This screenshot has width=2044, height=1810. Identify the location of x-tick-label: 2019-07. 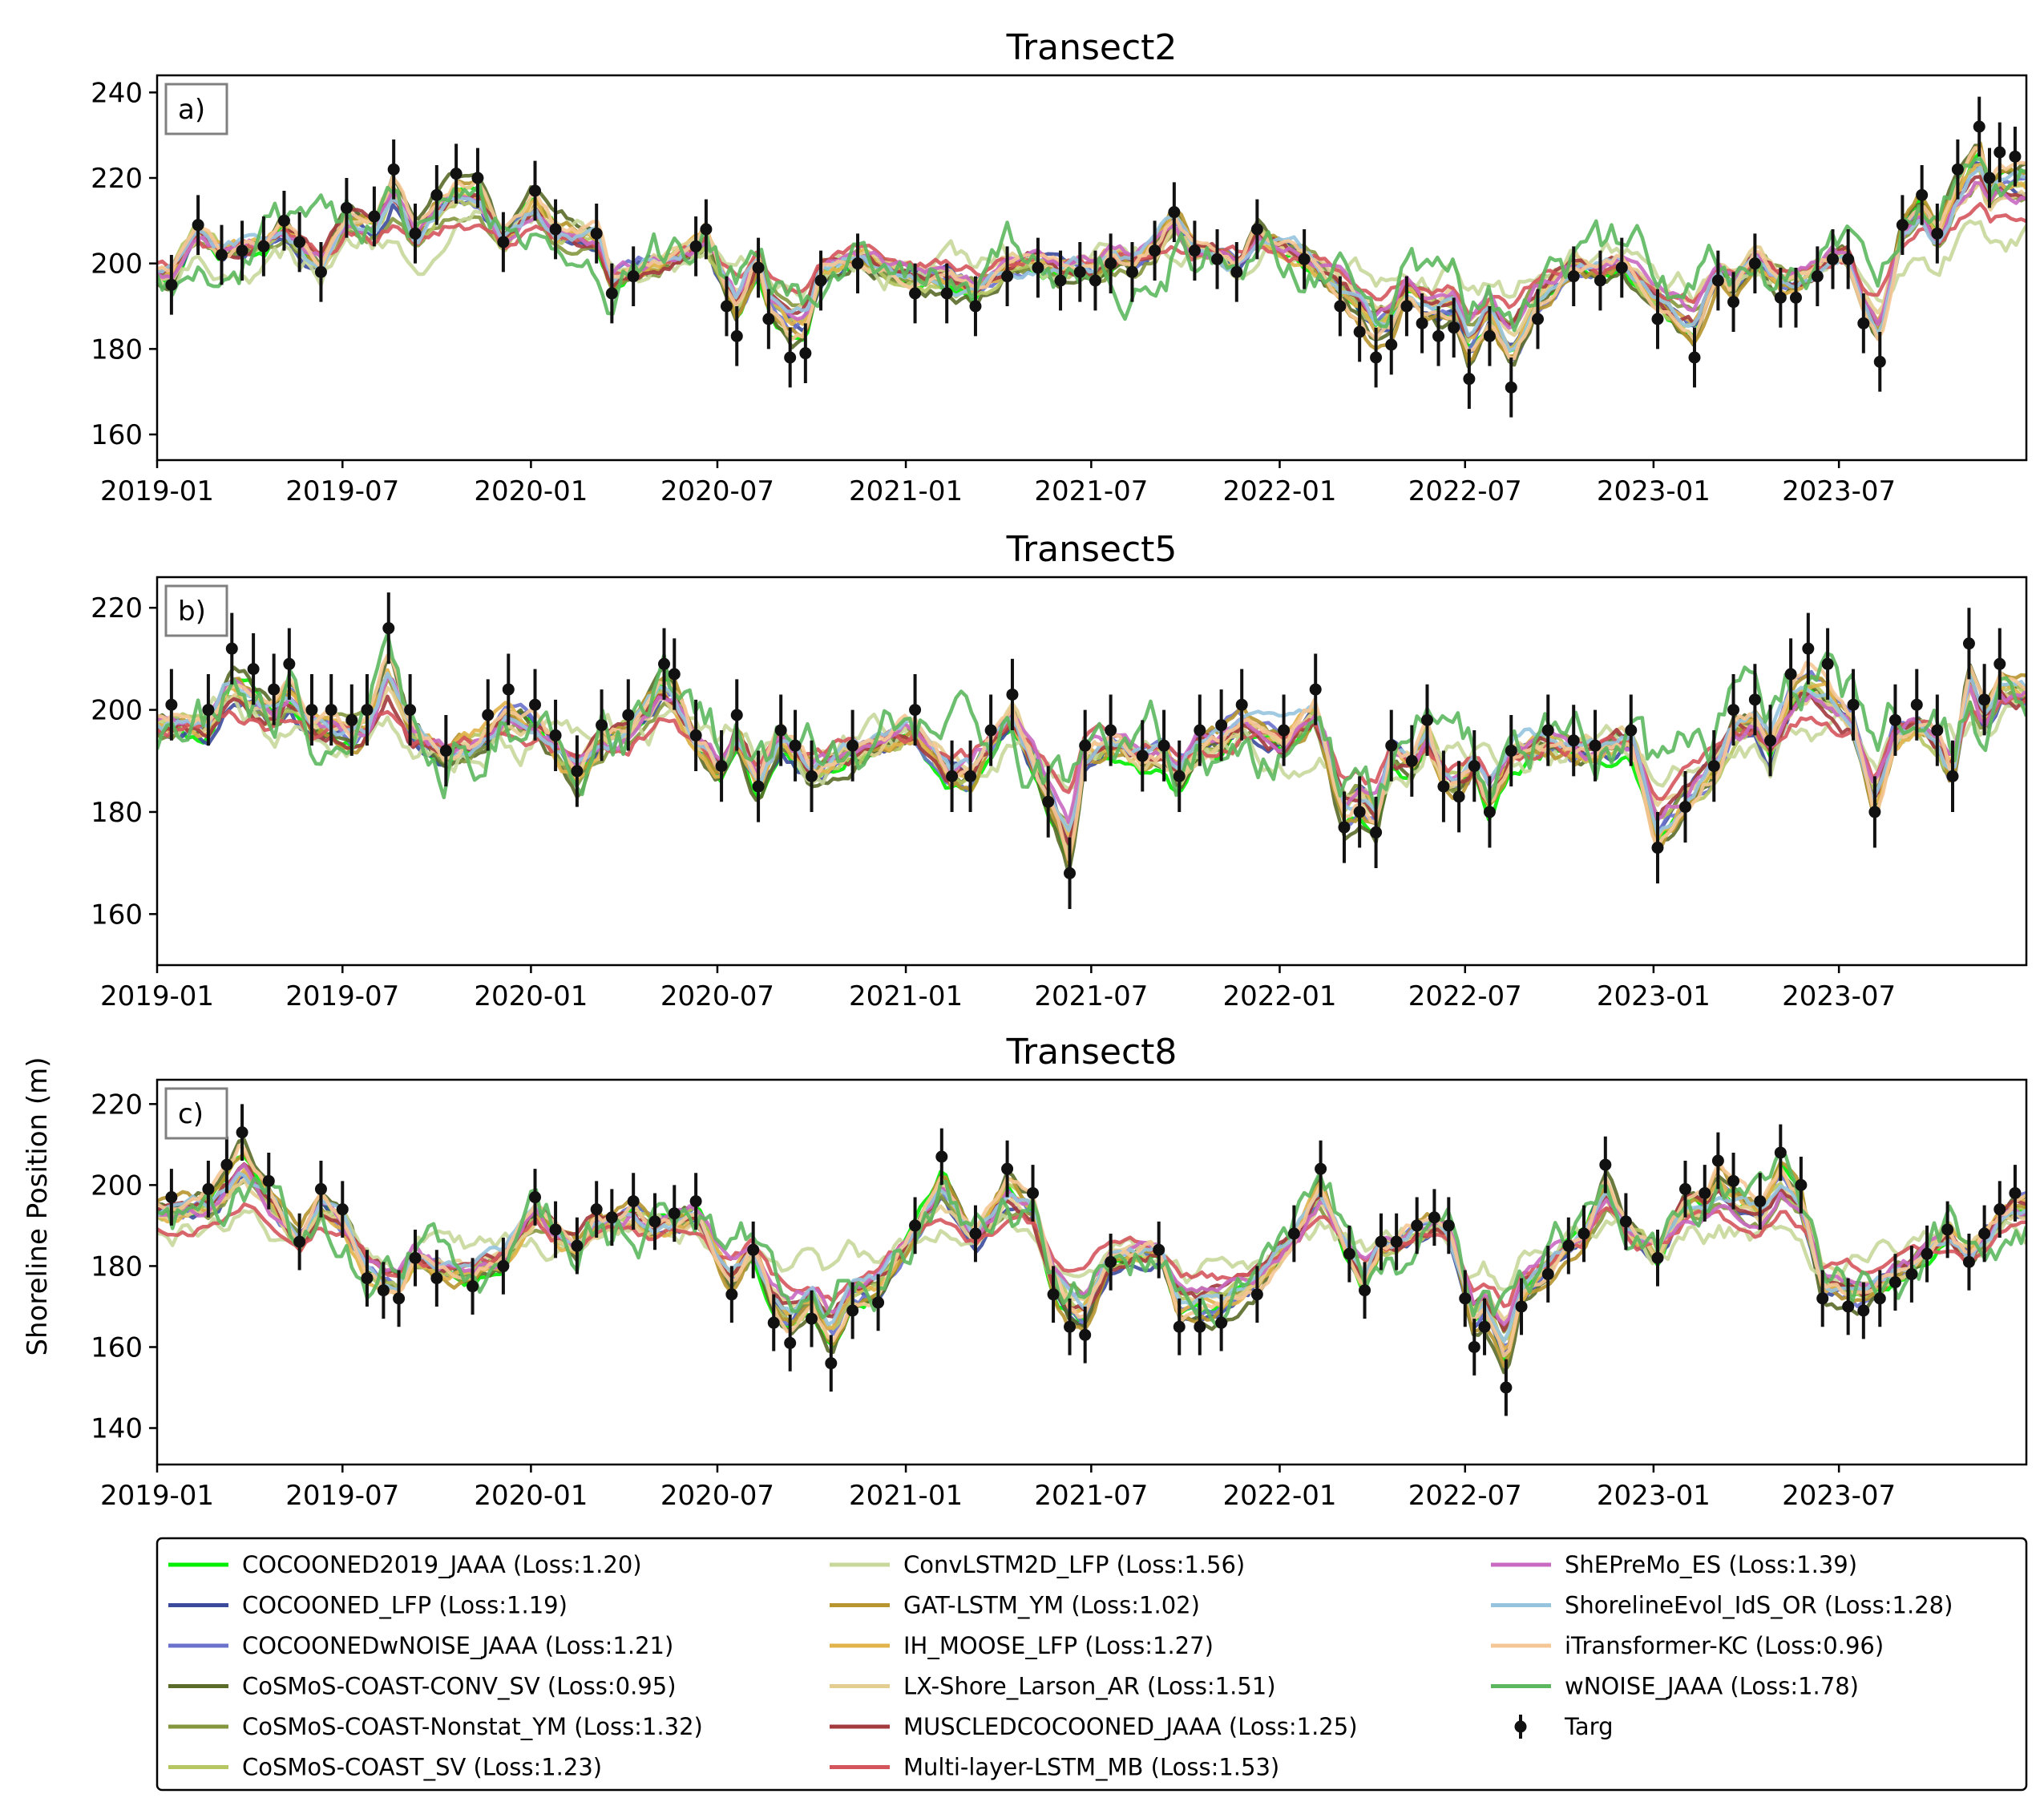
(342, 996).